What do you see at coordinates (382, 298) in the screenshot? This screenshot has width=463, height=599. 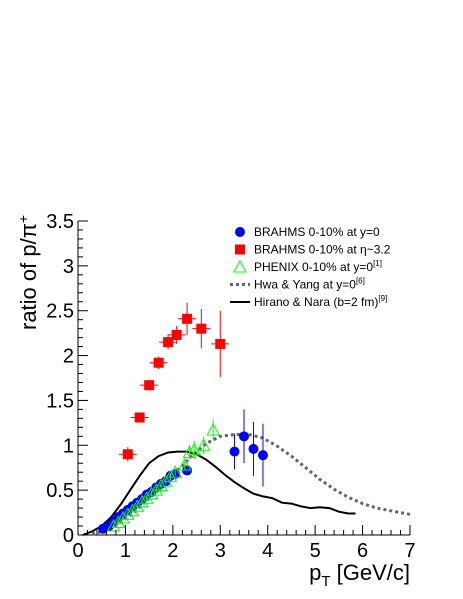 I see `legend-label-reference: [9]` at bounding box center [382, 298].